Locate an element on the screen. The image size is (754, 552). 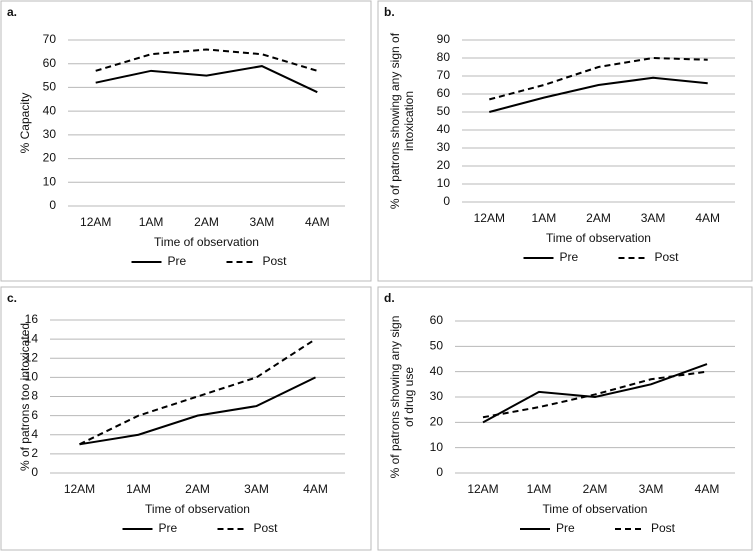
y-tick-label: 2 is located at coordinates (34, 453).